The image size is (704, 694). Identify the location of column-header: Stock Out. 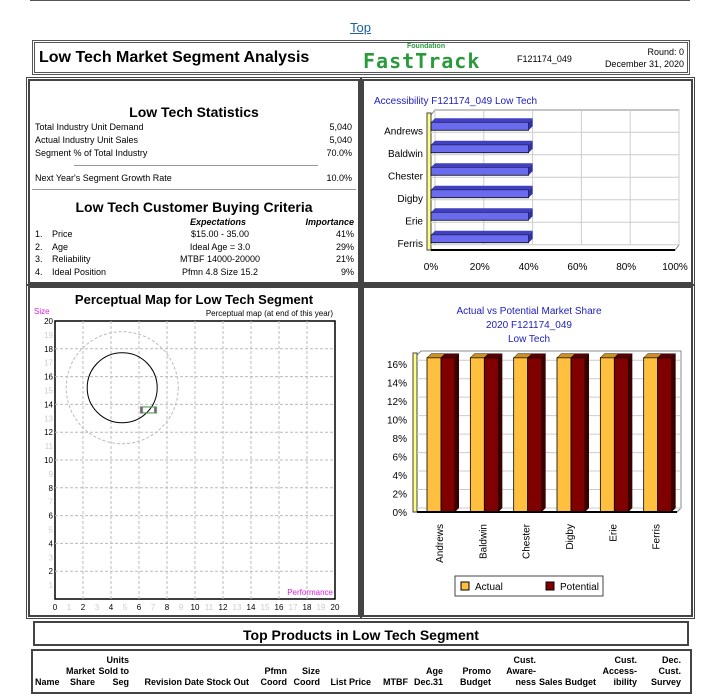
(227, 682).